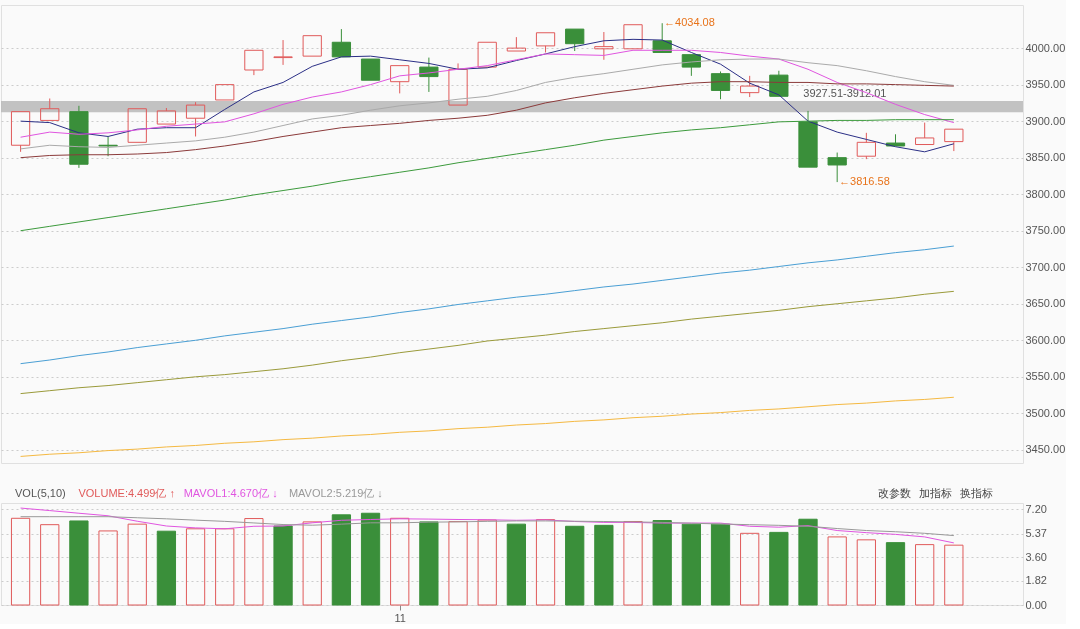 This screenshot has width=1080, height=629. What do you see at coordinates (864, 181) in the screenshot?
I see `annotation: ←3816.58` at bounding box center [864, 181].